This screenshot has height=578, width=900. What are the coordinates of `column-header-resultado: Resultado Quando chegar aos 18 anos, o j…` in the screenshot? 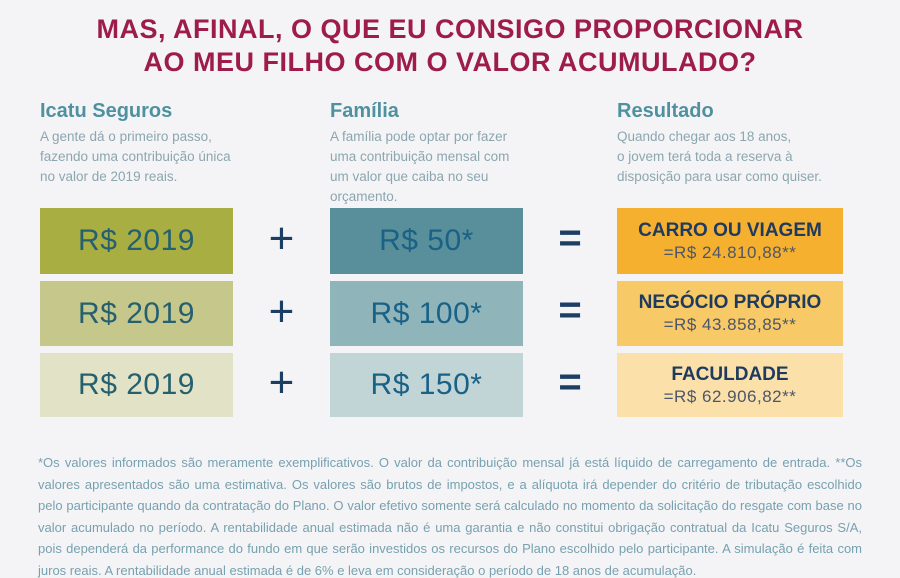 It's located at (748, 143).